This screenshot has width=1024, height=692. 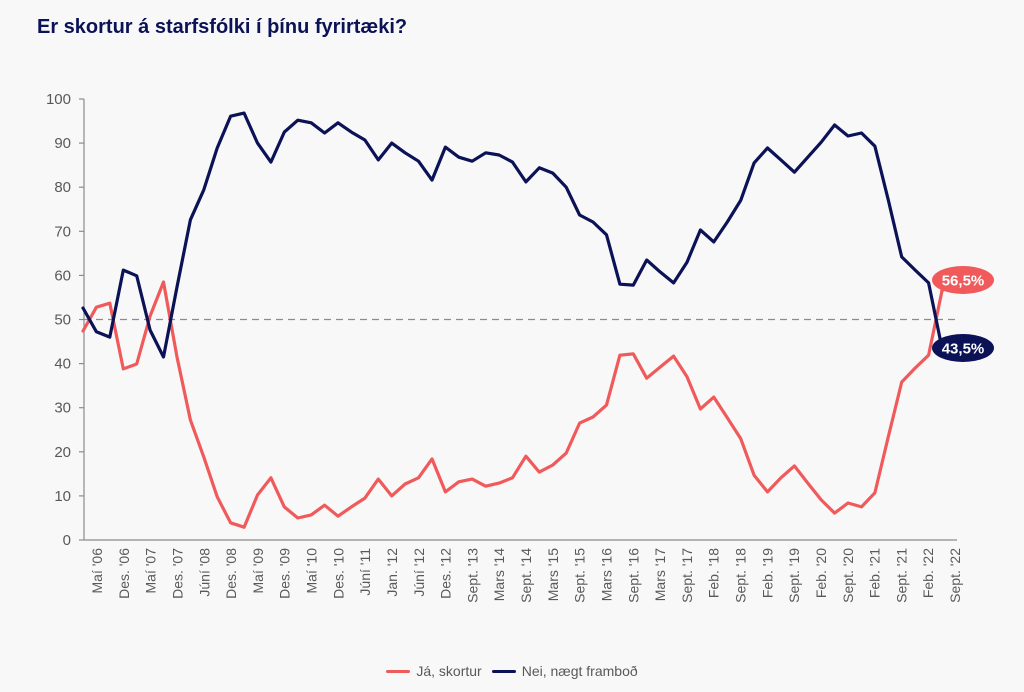 What do you see at coordinates (392, 572) in the screenshot?
I see `x-tick-label: Jan. '12` at bounding box center [392, 572].